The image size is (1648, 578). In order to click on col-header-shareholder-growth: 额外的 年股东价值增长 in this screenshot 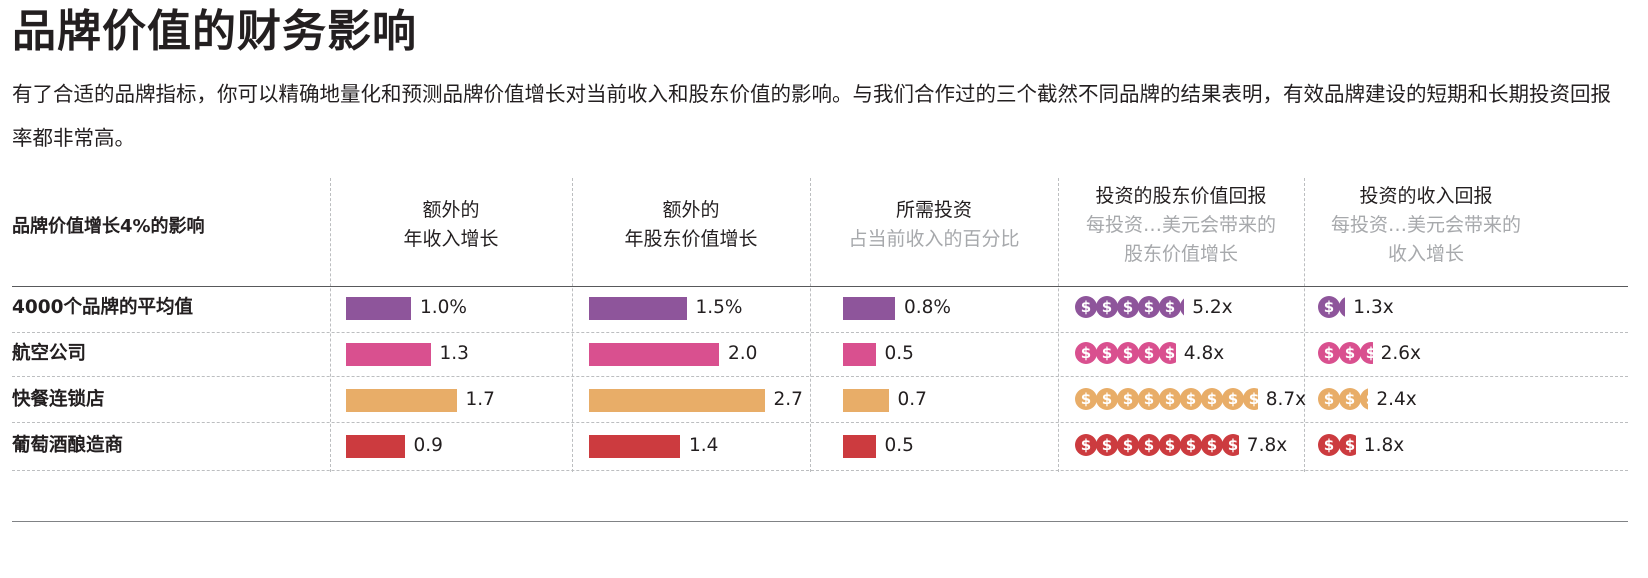, I will do `click(691, 225)`.